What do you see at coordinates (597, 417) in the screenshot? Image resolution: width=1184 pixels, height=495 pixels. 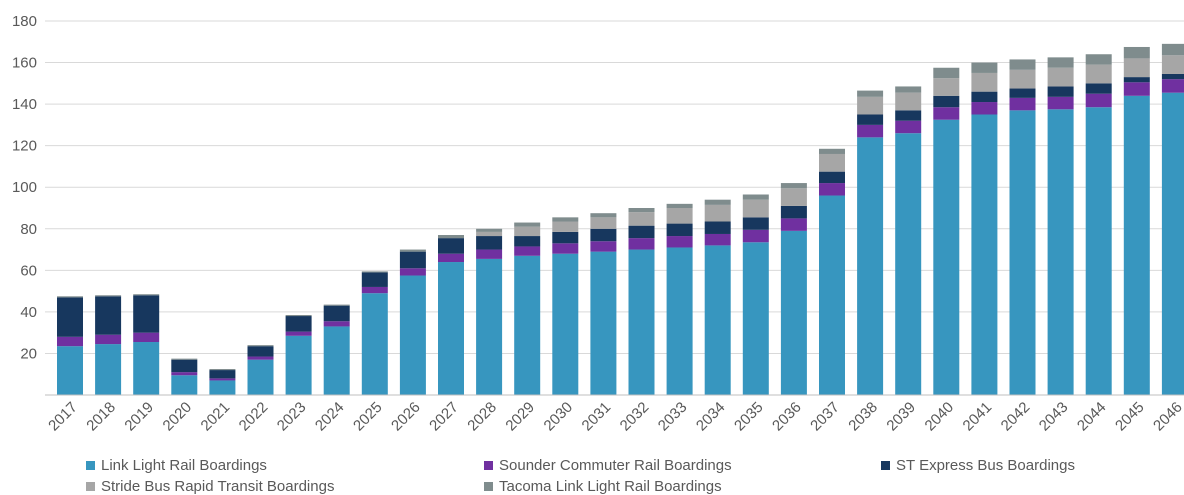 I see `x-tick-label: 2031` at bounding box center [597, 417].